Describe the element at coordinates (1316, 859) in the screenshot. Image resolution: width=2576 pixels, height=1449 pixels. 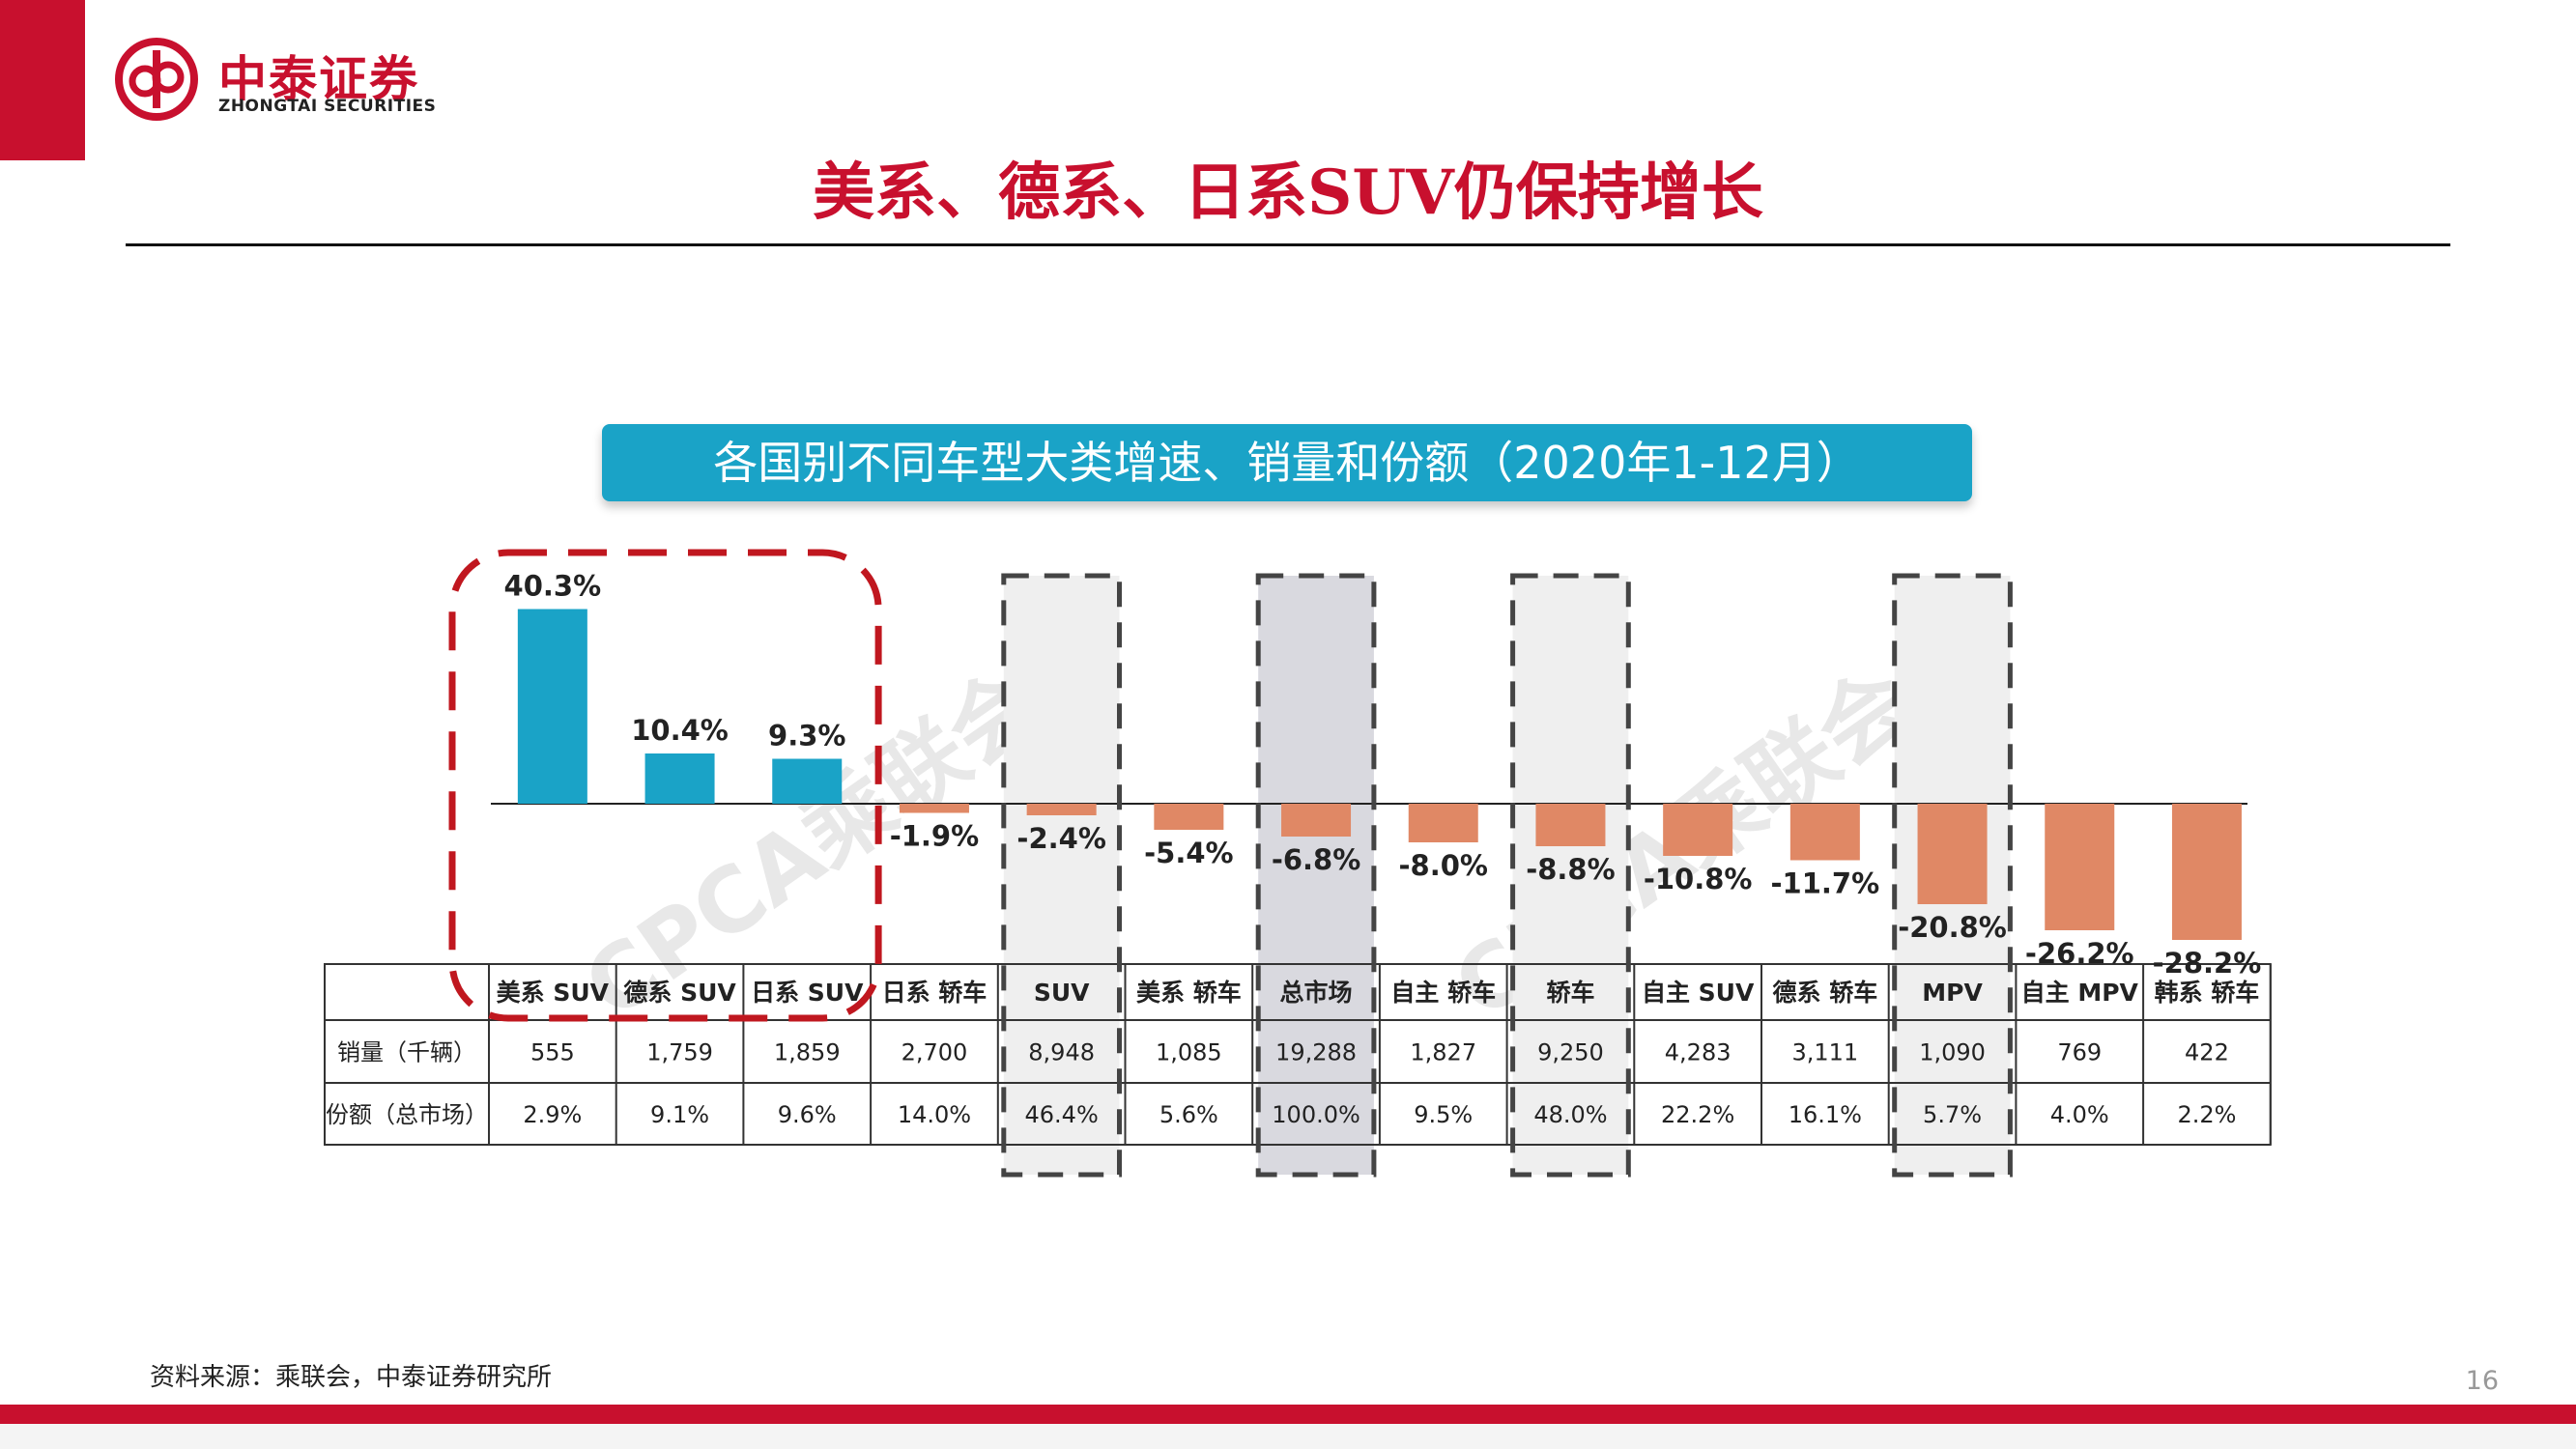
I see `bar-value-label: -6.8%` at that location.